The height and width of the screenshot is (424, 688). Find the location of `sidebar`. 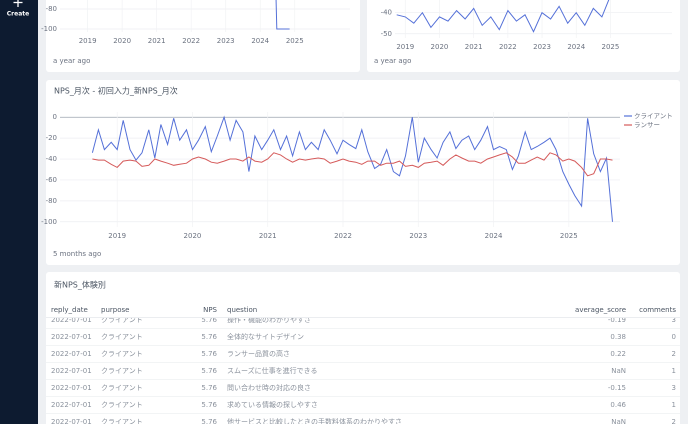

sidebar is located at coordinates (19, 212).